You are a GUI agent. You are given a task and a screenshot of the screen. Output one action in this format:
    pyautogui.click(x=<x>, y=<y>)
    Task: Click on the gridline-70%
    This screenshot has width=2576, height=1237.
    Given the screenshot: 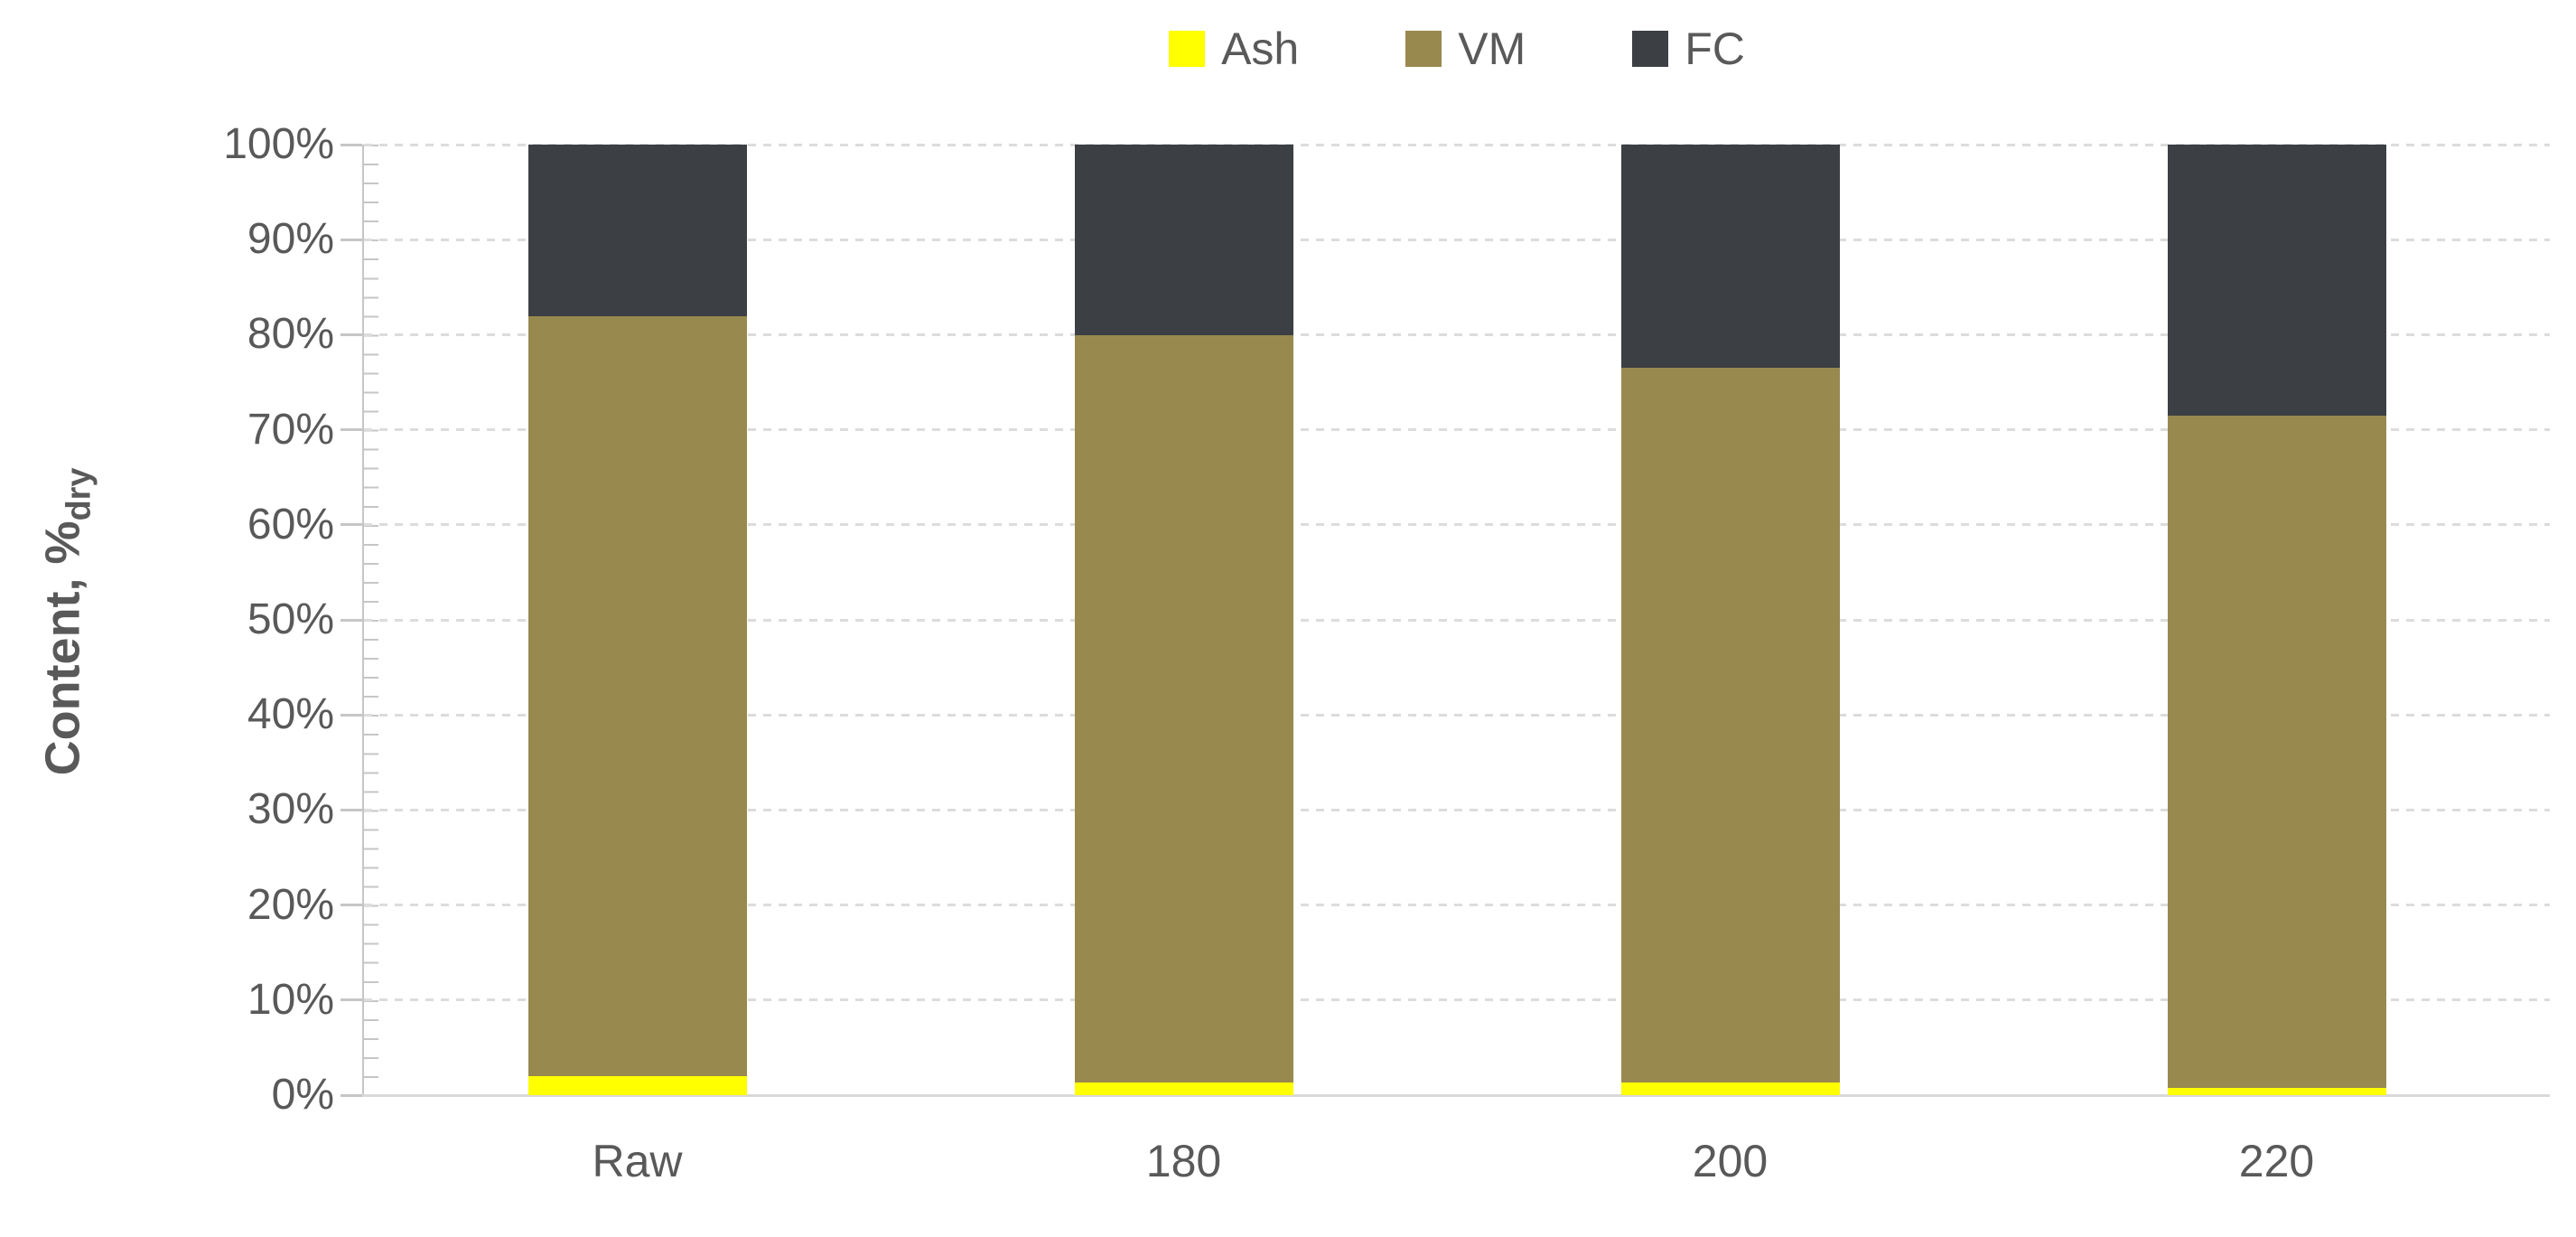 What is the action you would take?
    pyautogui.click(x=1457, y=430)
    